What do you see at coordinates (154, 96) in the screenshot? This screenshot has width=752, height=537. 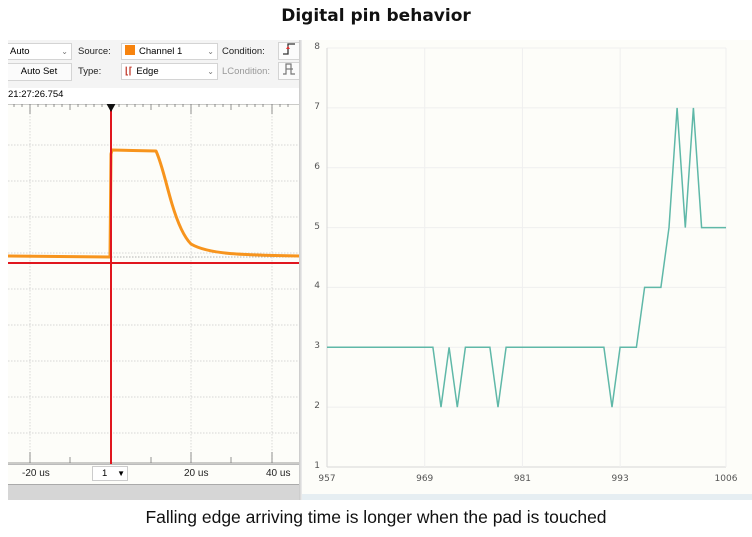 I see `trigger-timestamp: 21:27:26.754` at bounding box center [154, 96].